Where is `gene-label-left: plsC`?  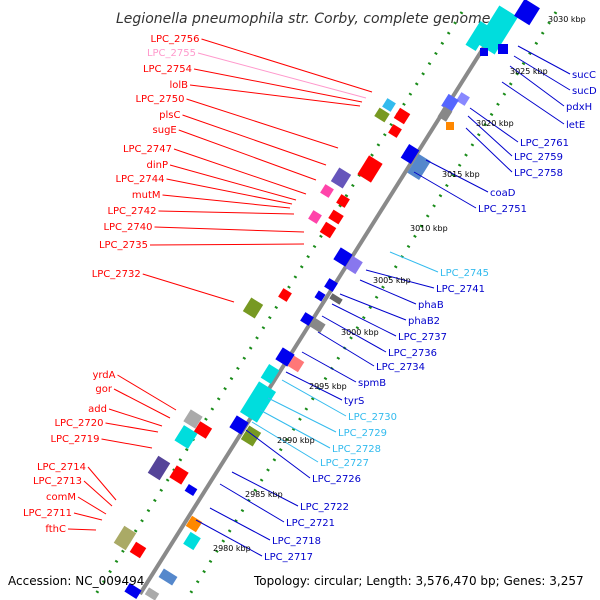
gene-label-left: plsC is located at coordinates (169, 115).